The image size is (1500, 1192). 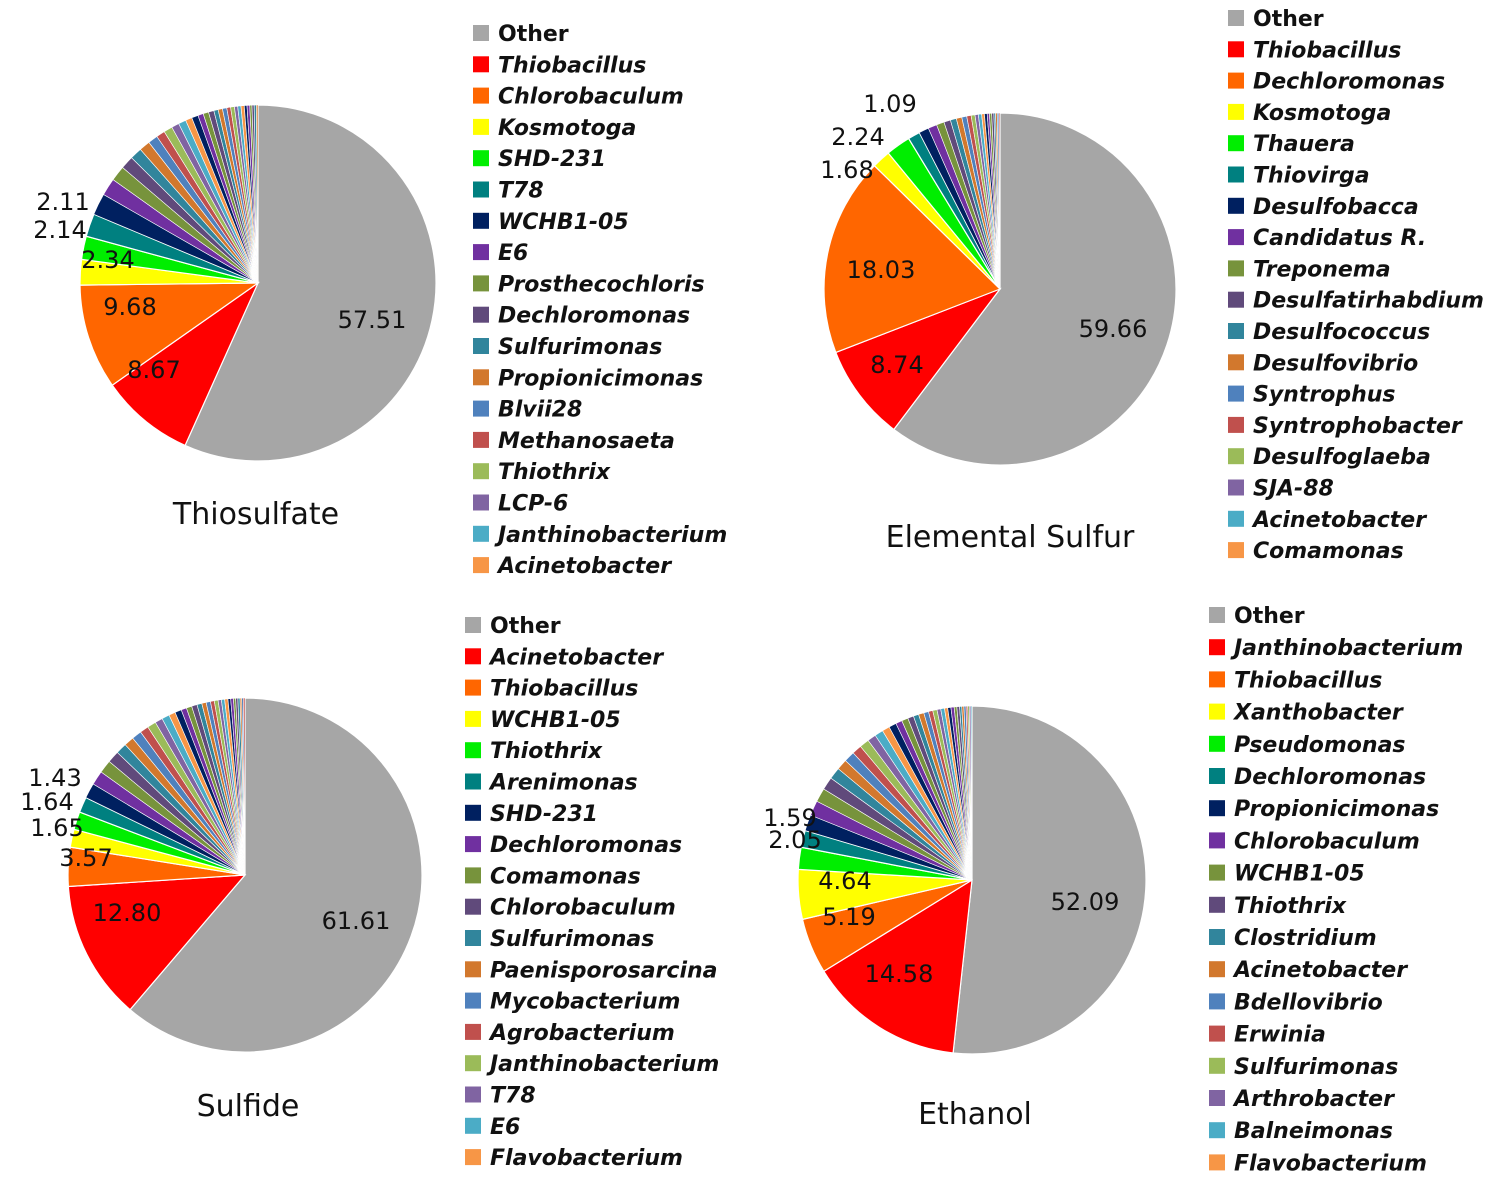 I want to click on legend-entry: Thiobacillus, so click(x=551, y=689).